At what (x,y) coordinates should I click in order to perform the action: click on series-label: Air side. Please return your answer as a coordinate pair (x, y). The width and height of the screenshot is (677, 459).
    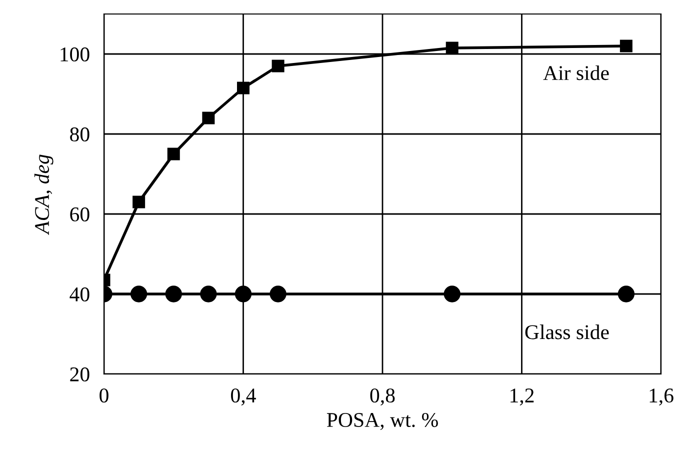
    Looking at the image, I should click on (576, 72).